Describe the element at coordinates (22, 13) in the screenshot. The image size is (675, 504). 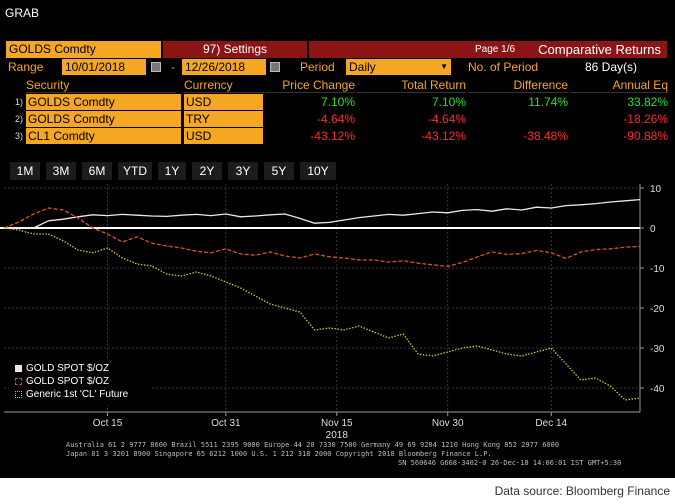
I see `window-title: GRAB` at that location.